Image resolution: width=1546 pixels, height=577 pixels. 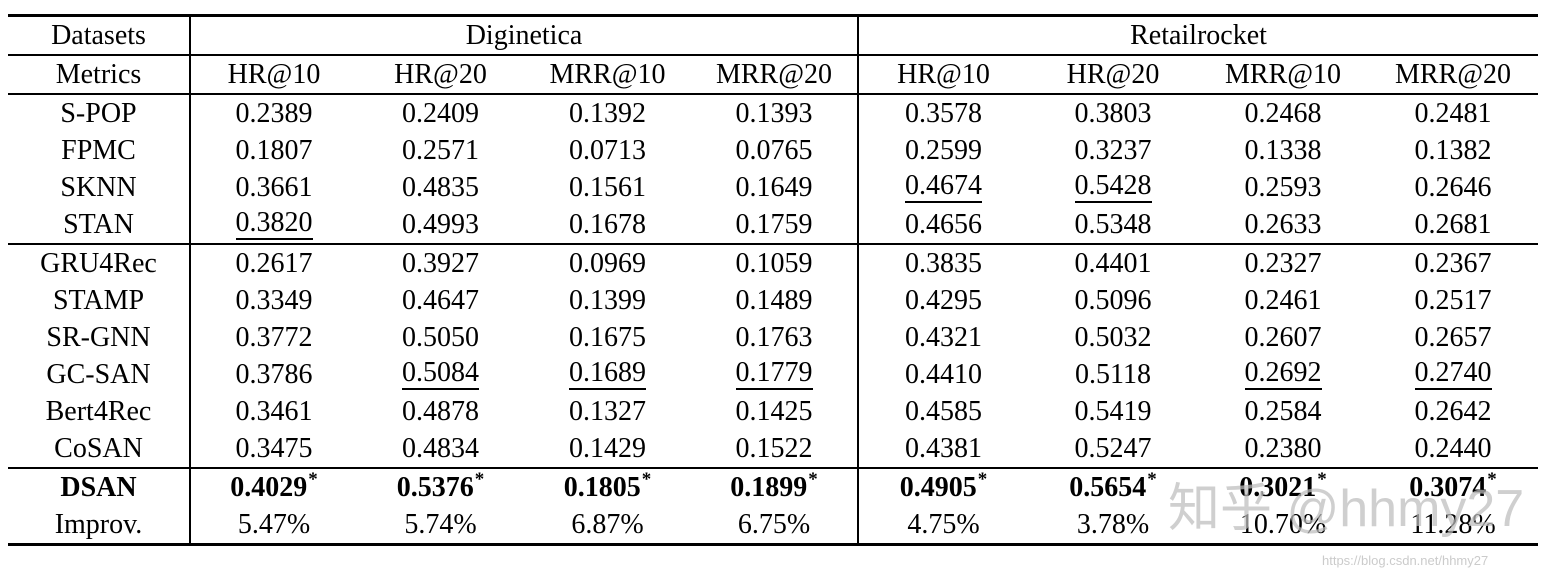 What do you see at coordinates (1283, 187) in the screenshot?
I see `metric-value-cell: 0.2593` at bounding box center [1283, 187].